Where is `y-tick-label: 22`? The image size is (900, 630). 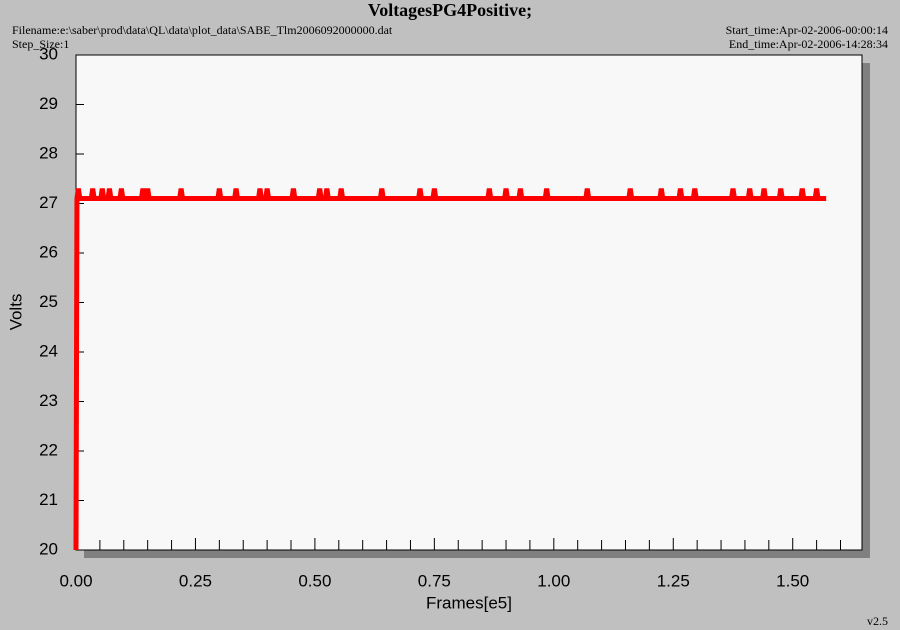 y-tick-label: 22 is located at coordinates (48, 449).